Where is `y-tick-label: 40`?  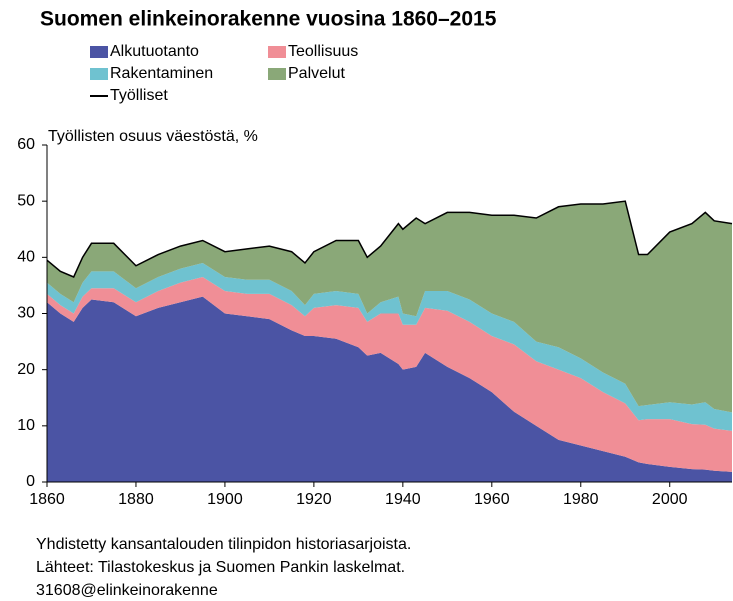 y-tick-label: 40 is located at coordinates (26, 257).